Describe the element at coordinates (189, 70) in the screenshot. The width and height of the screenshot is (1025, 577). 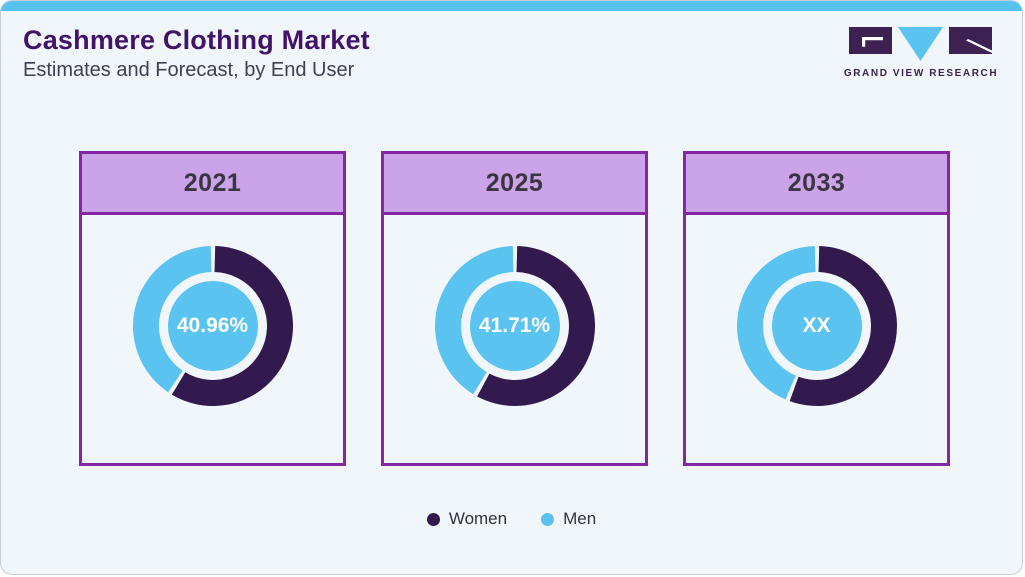
I see `page-subtitle: Estimates and Forecast, by End User` at that location.